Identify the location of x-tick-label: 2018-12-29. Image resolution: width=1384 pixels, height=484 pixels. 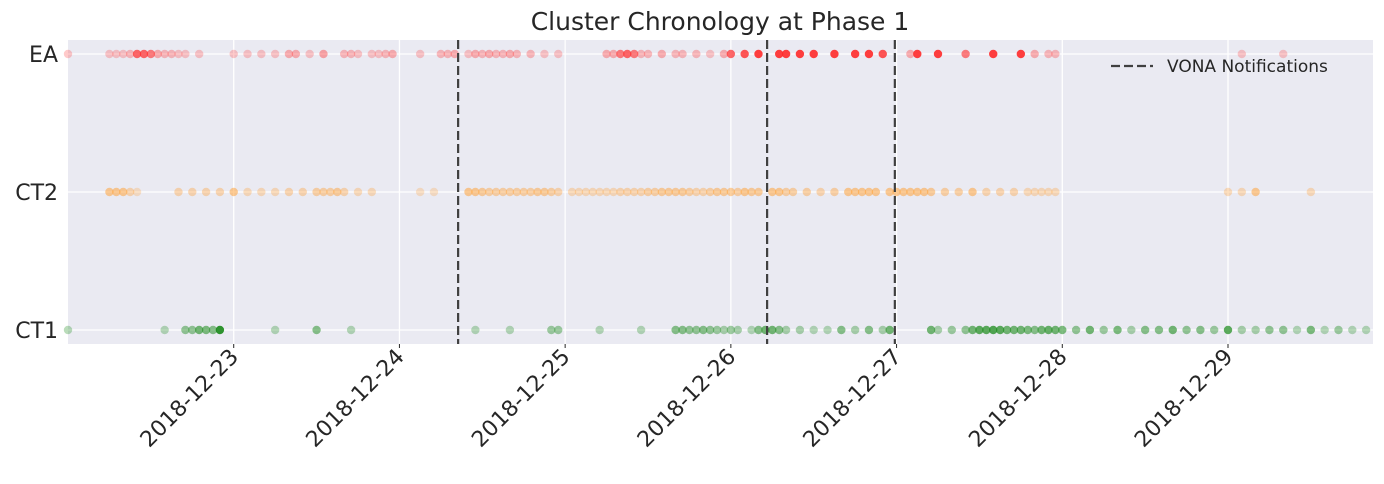
(1184, 399).